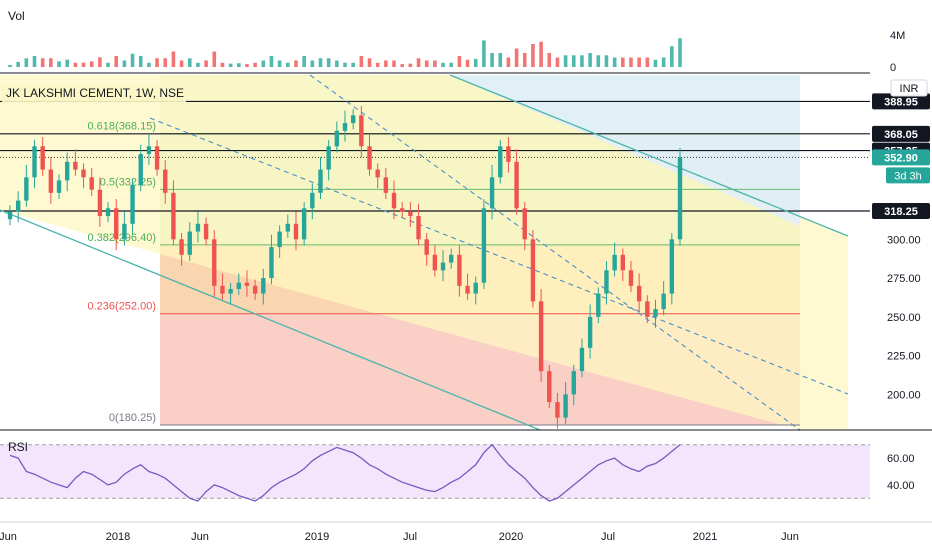 The width and height of the screenshot is (932, 550). I want to click on time-axis: Jun 2018 Jun 2019 Jul 2020 Jul 2021 Jun, so click(399, 537).